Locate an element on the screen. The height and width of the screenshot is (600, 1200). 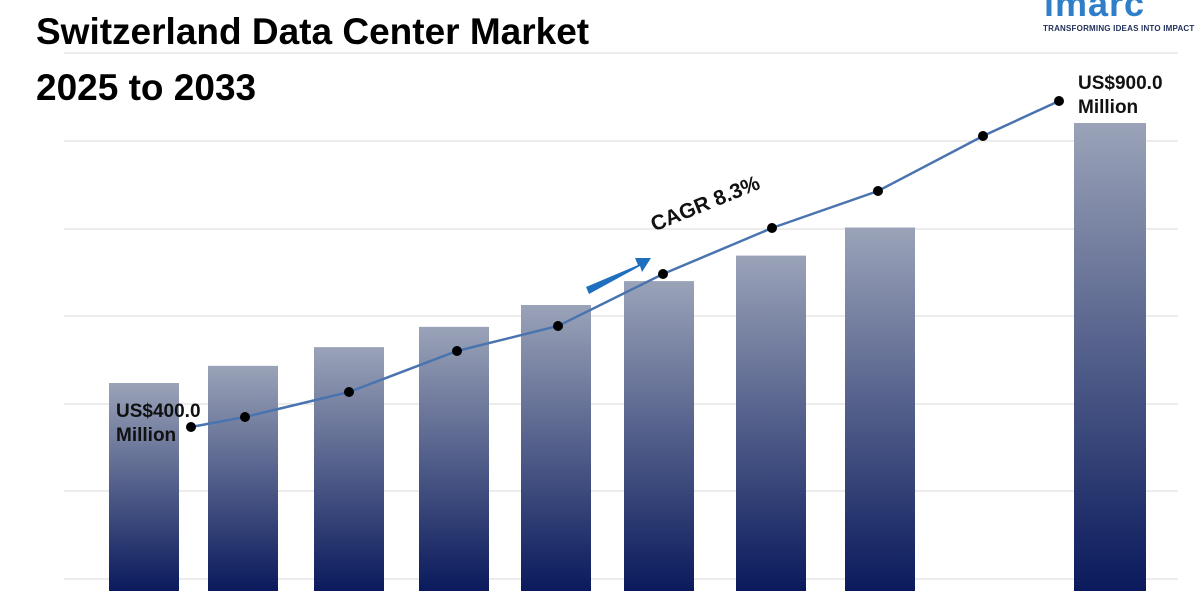
imarc-logo: imarc TRANSFORMING IDEAS INTO IMPACT is located at coordinates (1110, 19).